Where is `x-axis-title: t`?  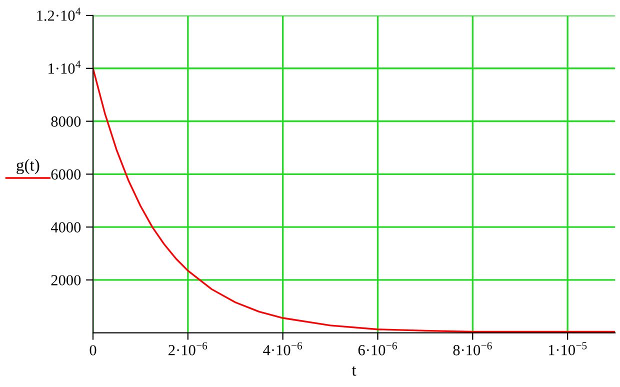
x-axis-title: t is located at coordinates (354, 371).